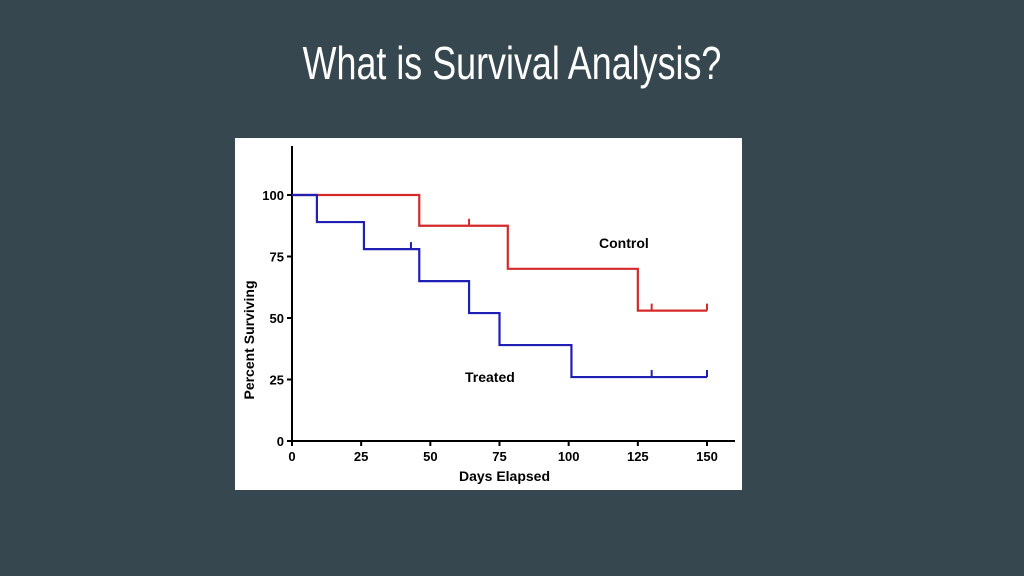 This screenshot has width=1024, height=576. What do you see at coordinates (490, 377) in the screenshot?
I see `treated-series-label: Treated` at bounding box center [490, 377].